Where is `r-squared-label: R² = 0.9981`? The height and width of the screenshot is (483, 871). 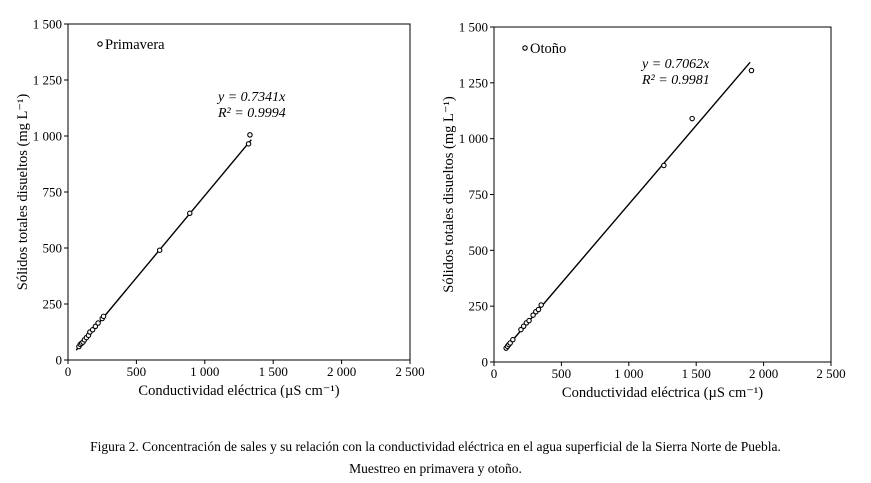
r-squared-label: R² = 0.9981 is located at coordinates (675, 80).